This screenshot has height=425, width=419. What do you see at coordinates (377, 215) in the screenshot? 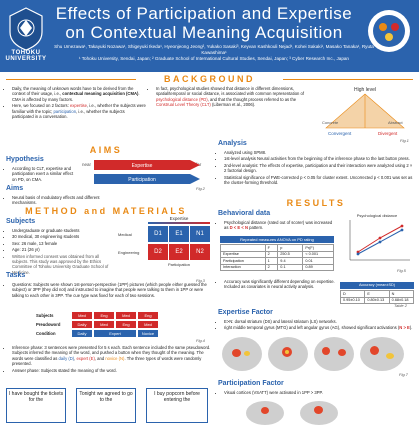
I see `svg-text: Psychological distance` at bounding box center [377, 215].